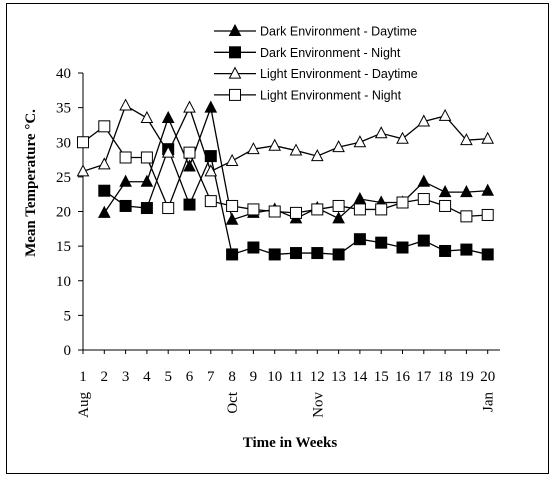 This screenshot has height=483, width=557. What do you see at coordinates (126, 377) in the screenshot?
I see `x-tick-label: 3` at bounding box center [126, 377].